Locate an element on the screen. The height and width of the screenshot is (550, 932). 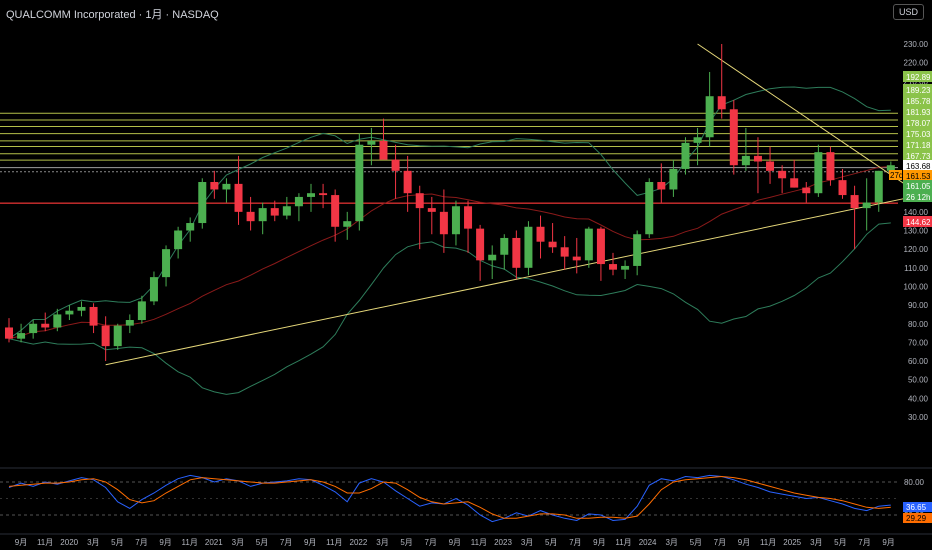
y-tick-label: 230.00 is located at coordinates (916, 44).